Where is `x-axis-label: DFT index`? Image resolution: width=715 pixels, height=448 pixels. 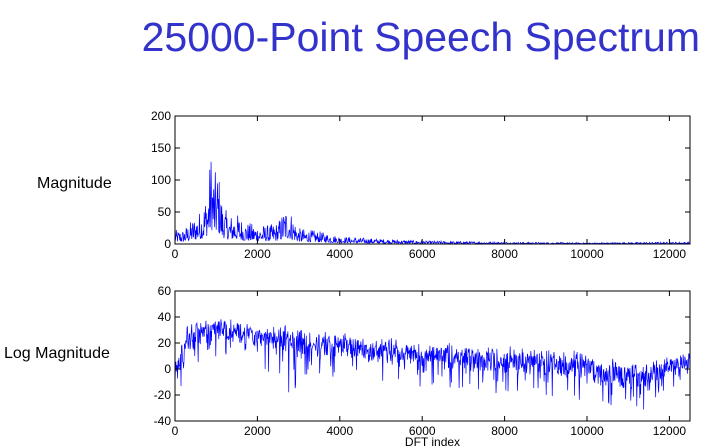 x-axis-label: DFT index is located at coordinates (432, 441).